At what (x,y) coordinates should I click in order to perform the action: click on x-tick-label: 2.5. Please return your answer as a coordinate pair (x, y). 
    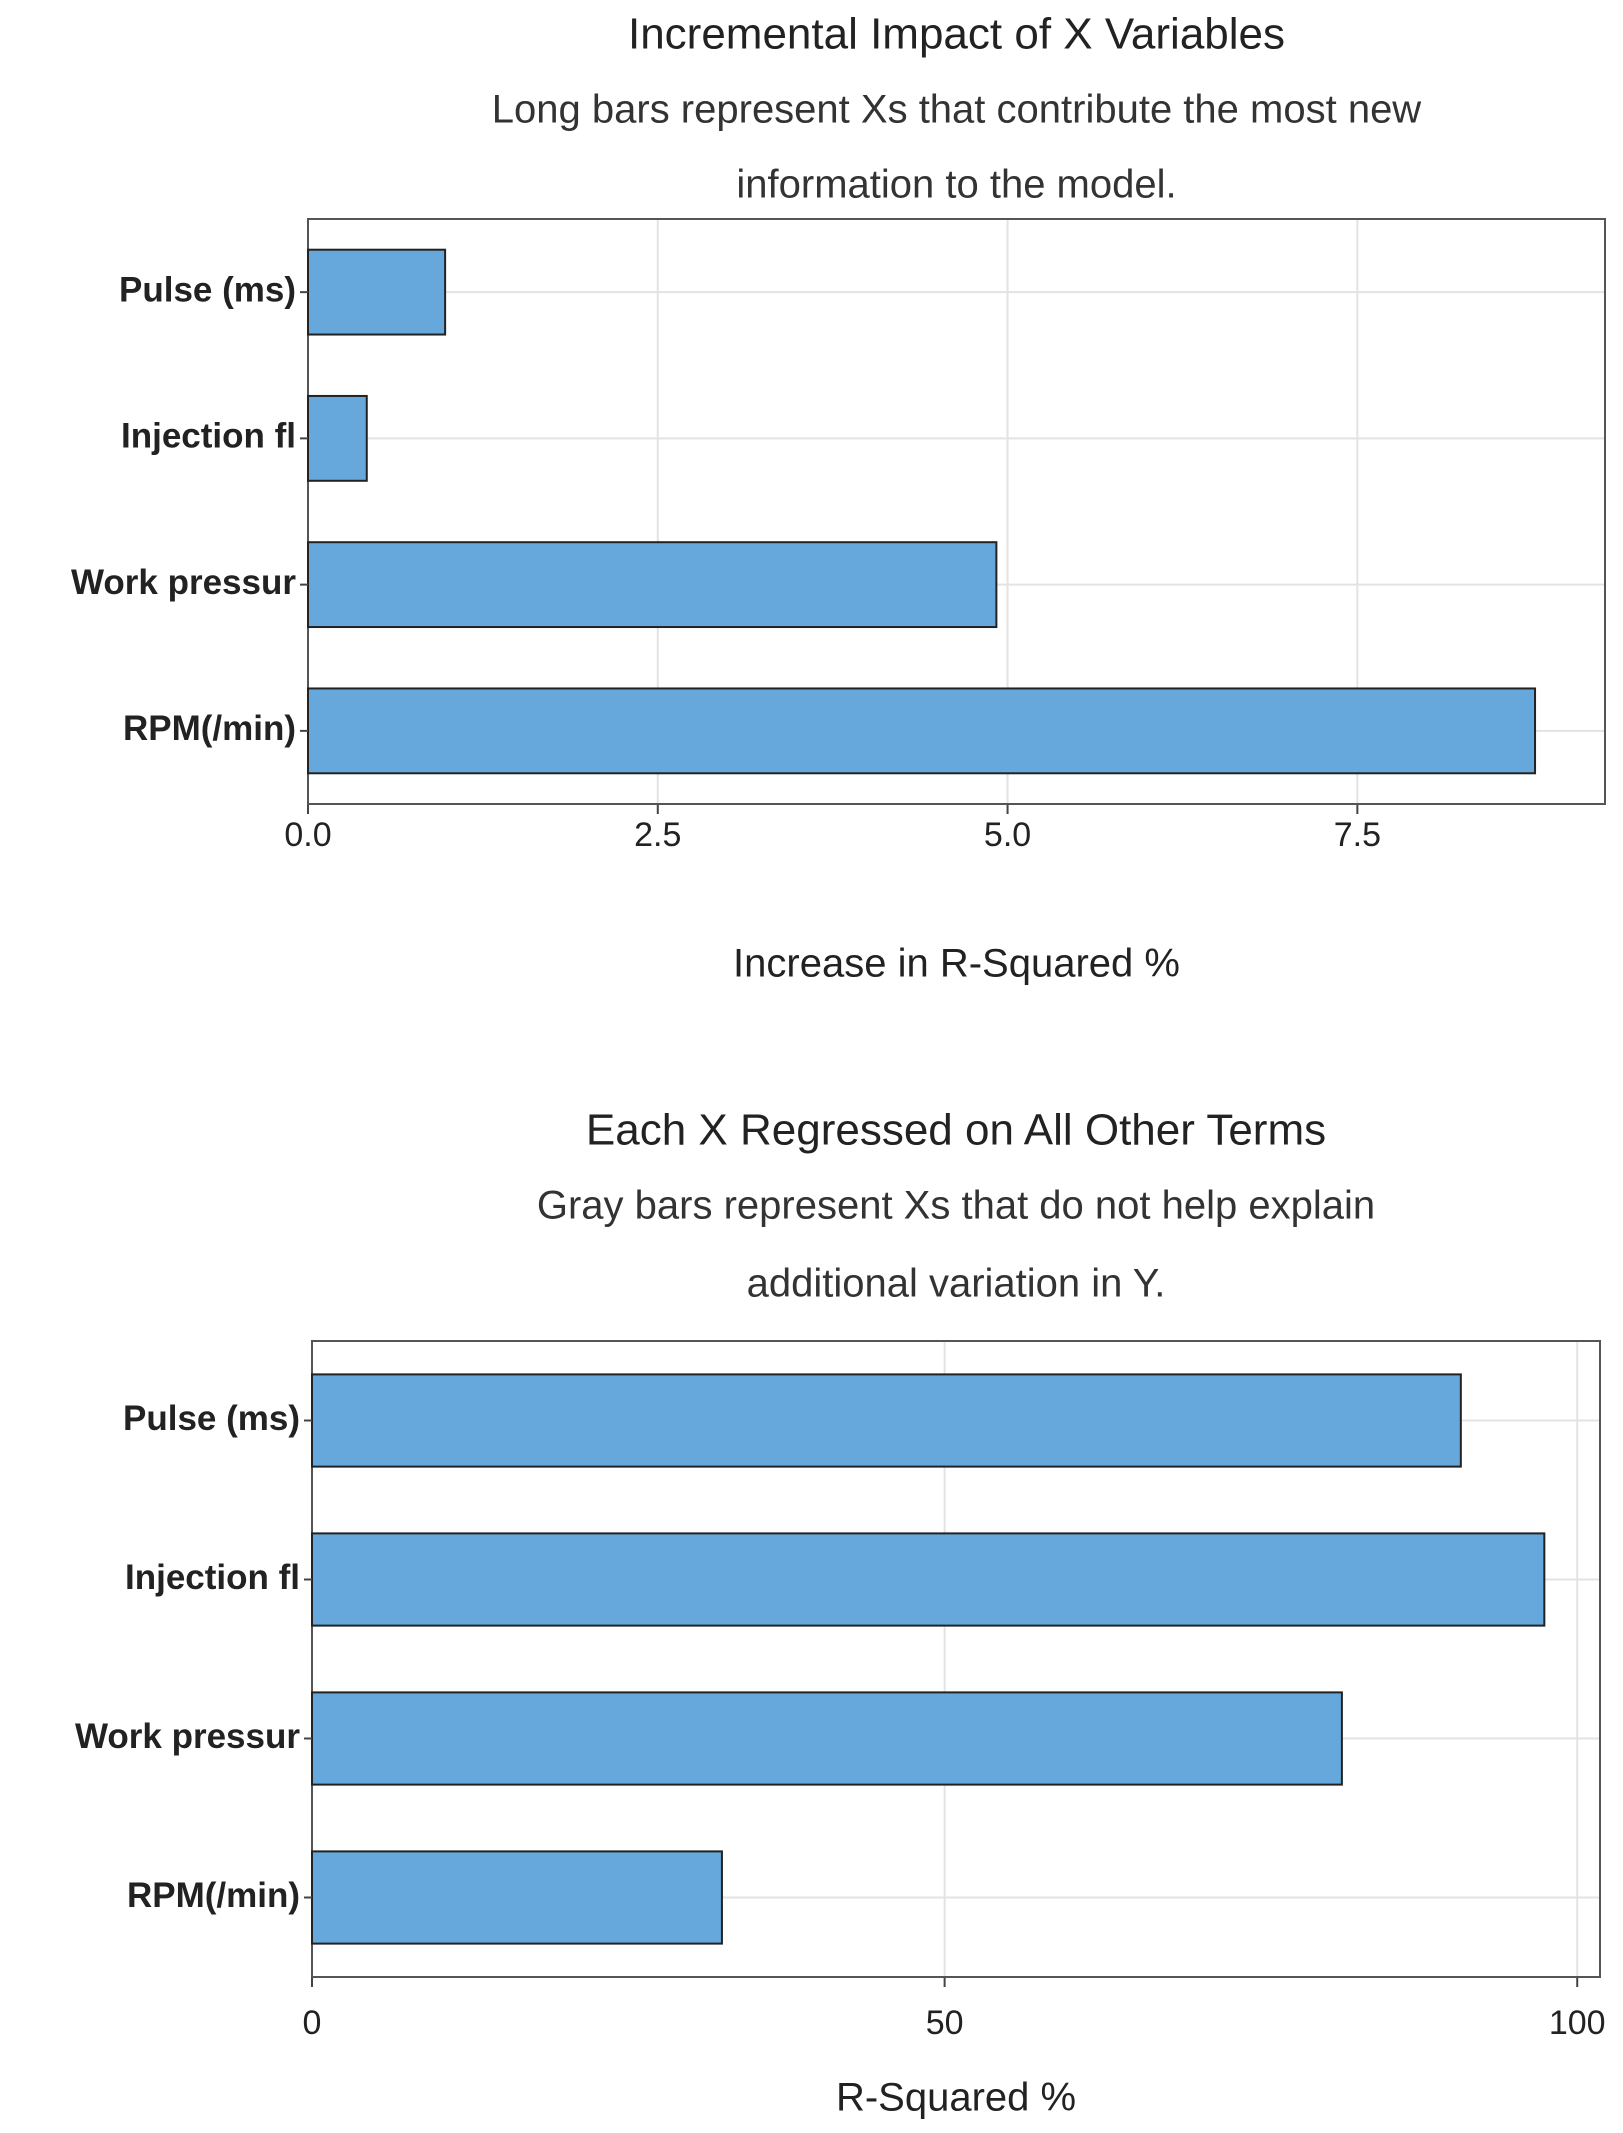
    Looking at the image, I should click on (657, 835).